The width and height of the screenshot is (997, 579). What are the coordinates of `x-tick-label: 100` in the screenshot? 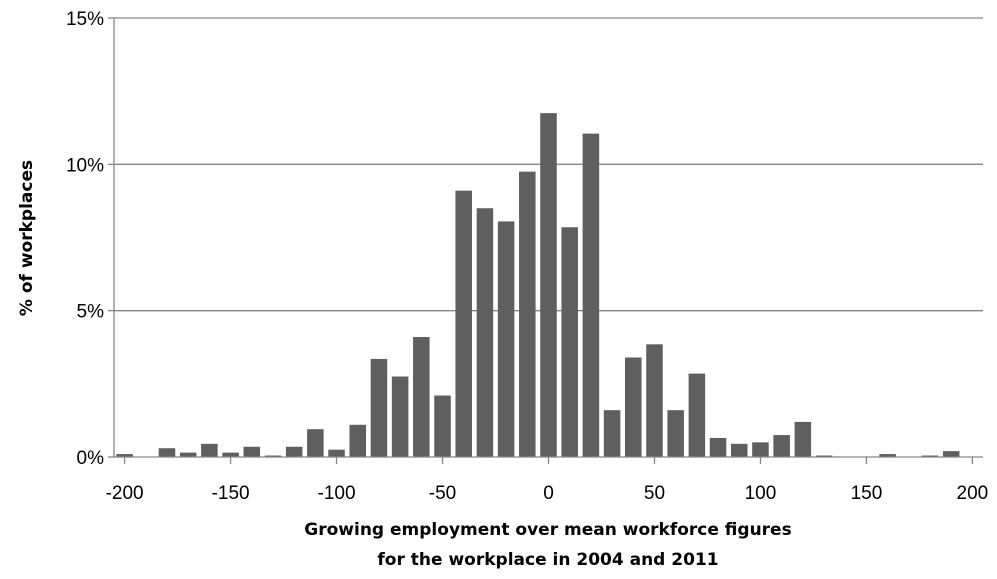 It's located at (761, 493).